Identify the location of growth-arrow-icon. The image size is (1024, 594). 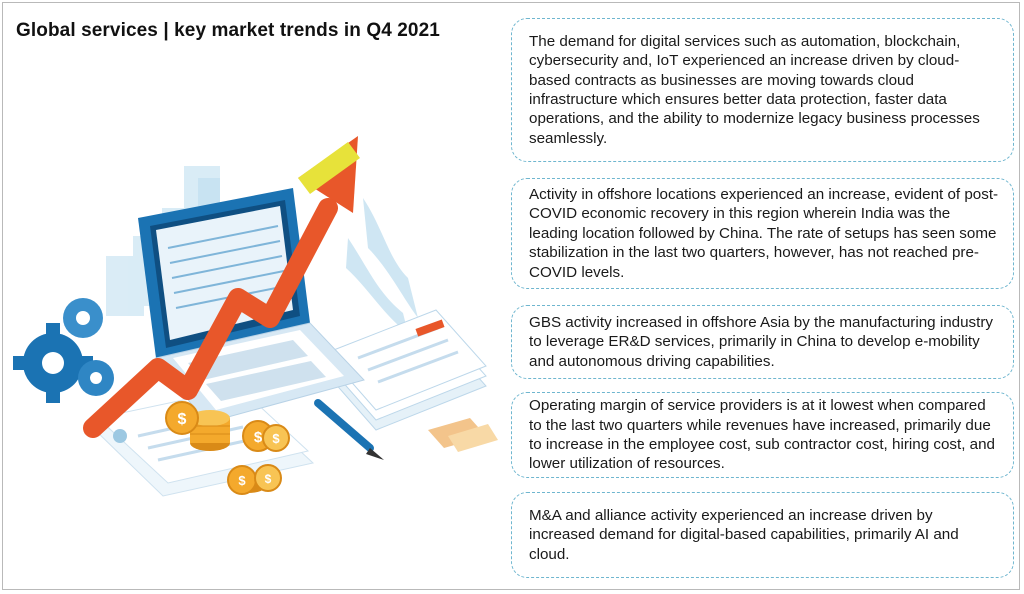
(221, 287).